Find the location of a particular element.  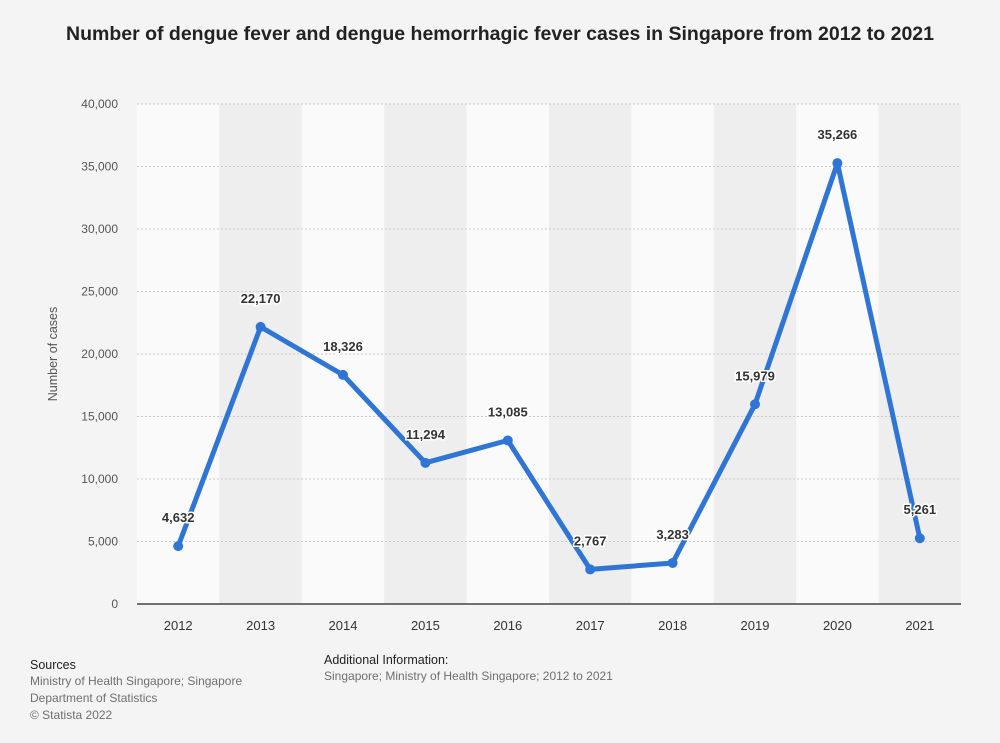

sources-line: Ministry of Health Singapore; Singapore is located at coordinates (136, 681).